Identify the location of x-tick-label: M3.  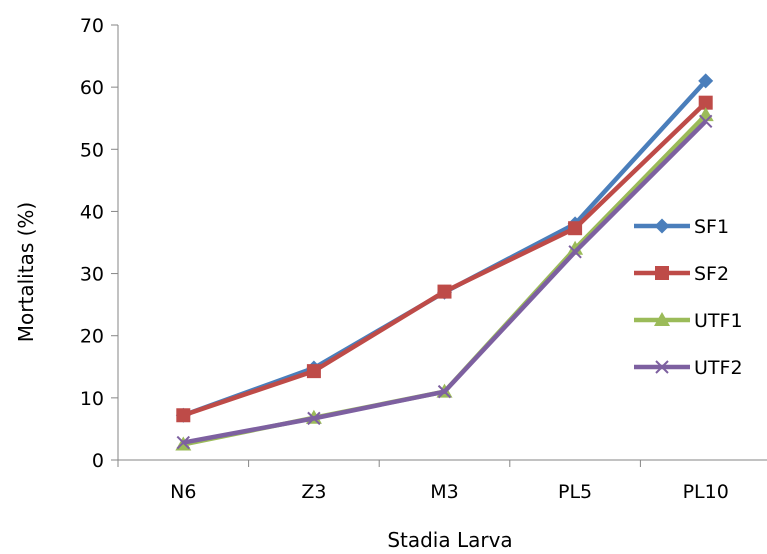
(444, 492).